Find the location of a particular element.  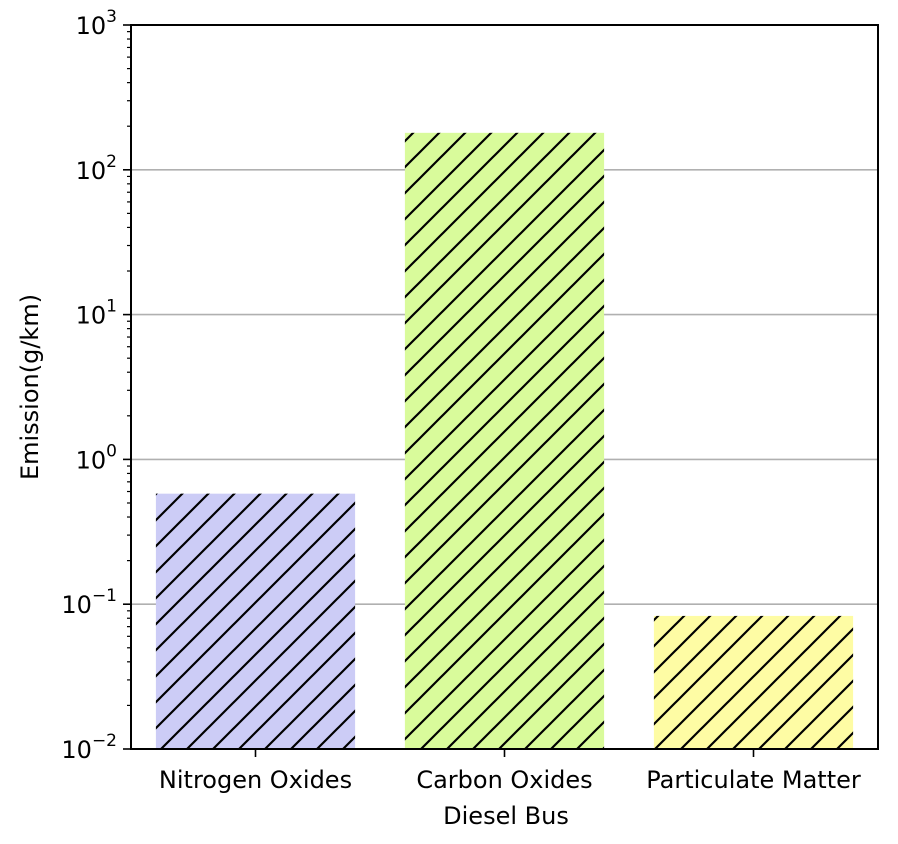

x-tick-label: Carbon Oxides is located at coordinates (504, 780).